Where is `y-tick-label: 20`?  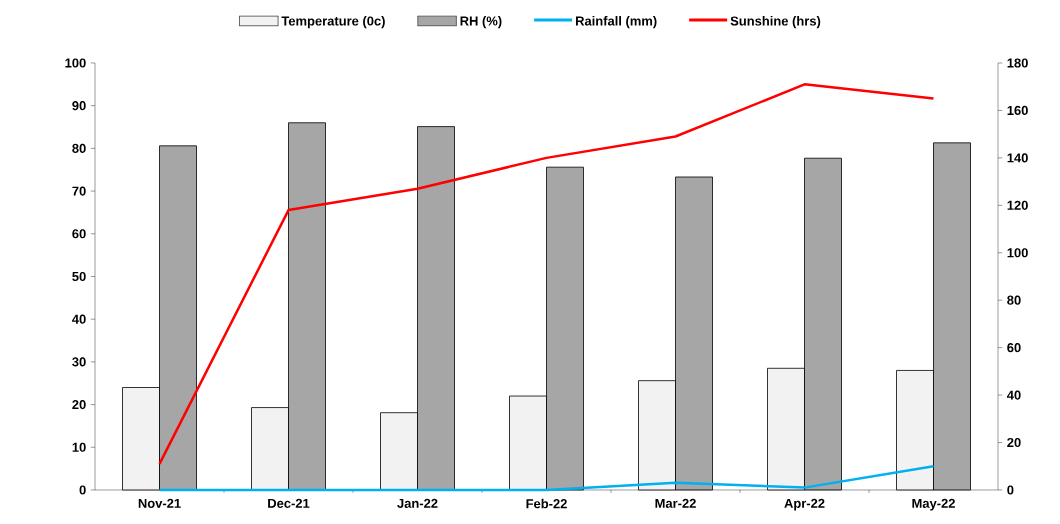 y-tick-label: 20 is located at coordinates (79, 405).